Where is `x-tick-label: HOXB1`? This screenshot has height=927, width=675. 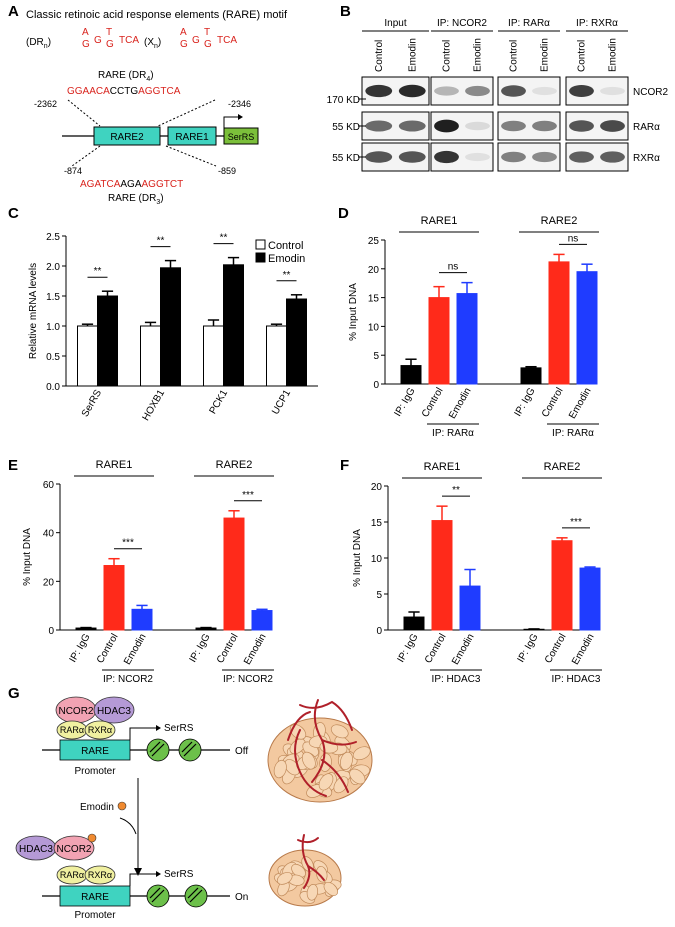 x-tick-label: HOXB1 is located at coordinates (154, 405).